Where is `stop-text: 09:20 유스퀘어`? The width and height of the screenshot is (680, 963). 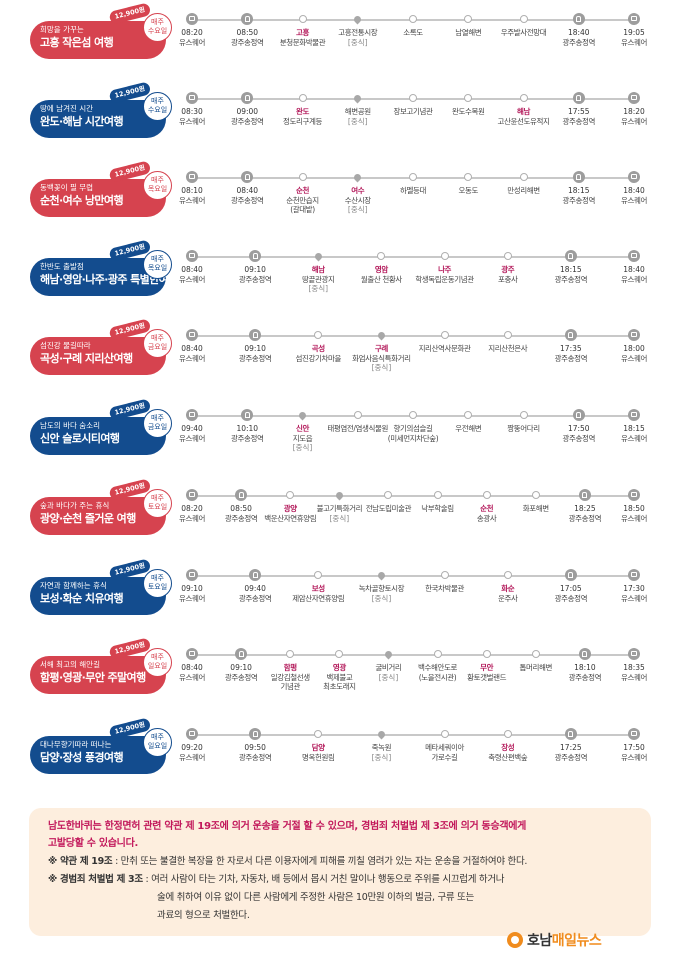 stop-text: 09:20 유스퀘어 is located at coordinates (192, 752).